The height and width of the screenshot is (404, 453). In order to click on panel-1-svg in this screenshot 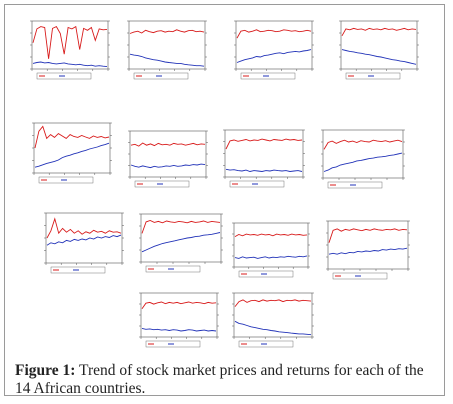, I will do `click(70, 50)`.